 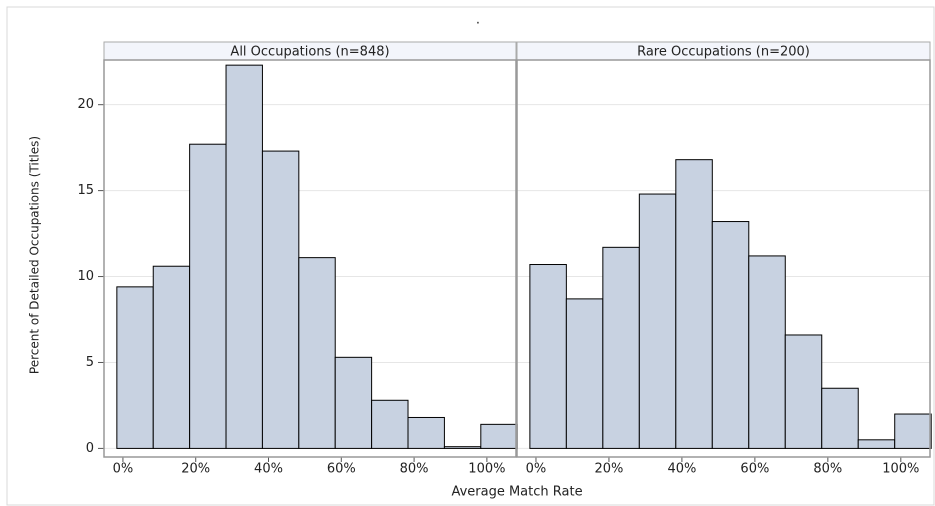 I want to click on y-tick-label: 5, so click(x=90, y=362).